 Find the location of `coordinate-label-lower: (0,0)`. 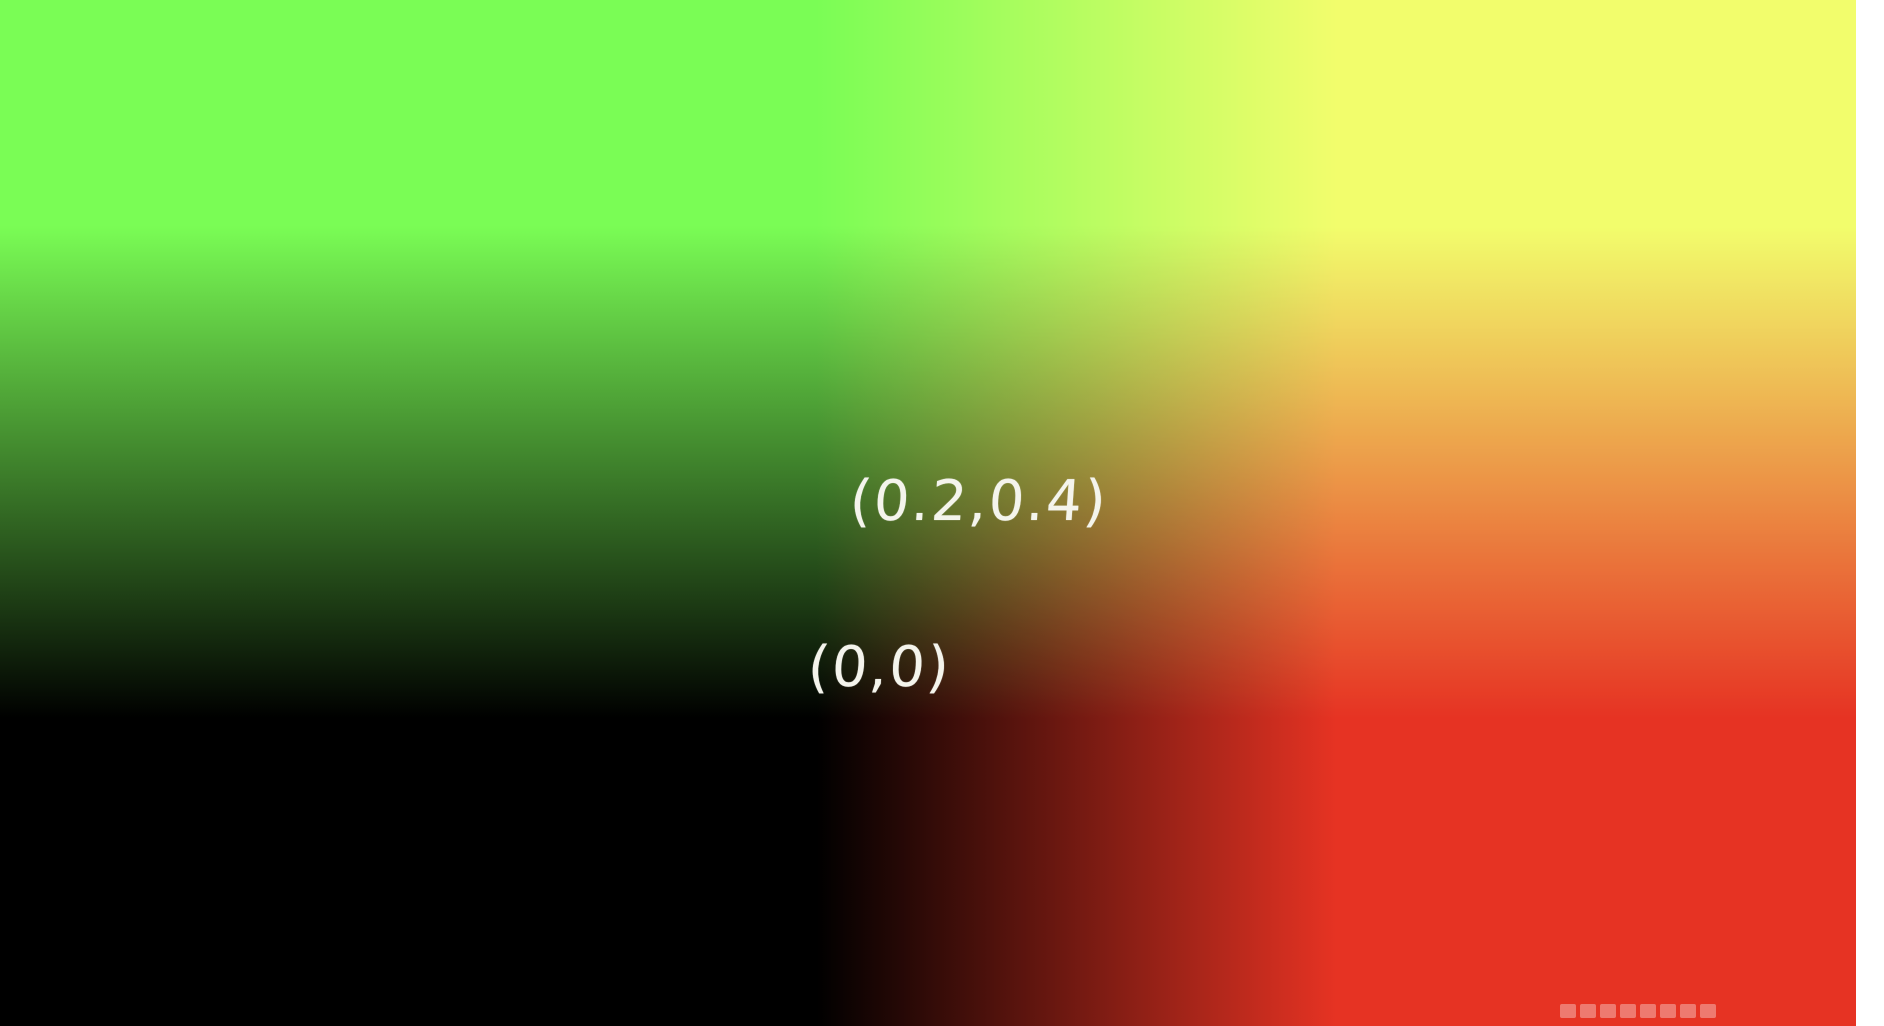

coordinate-label-lower: (0,0) is located at coordinates (879, 667).